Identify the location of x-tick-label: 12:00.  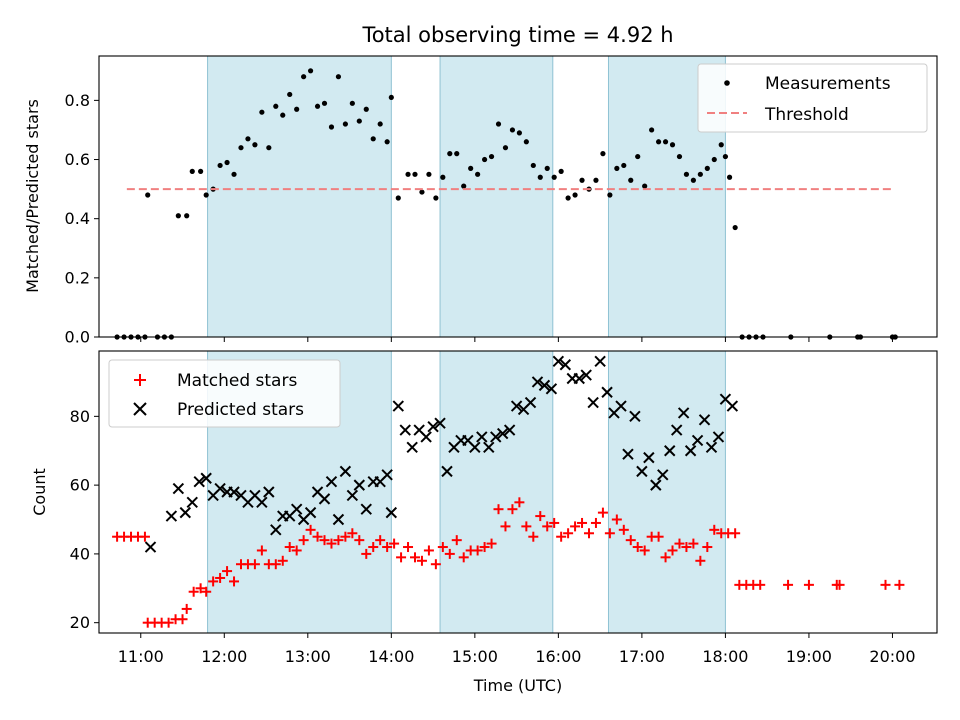
(224, 656).